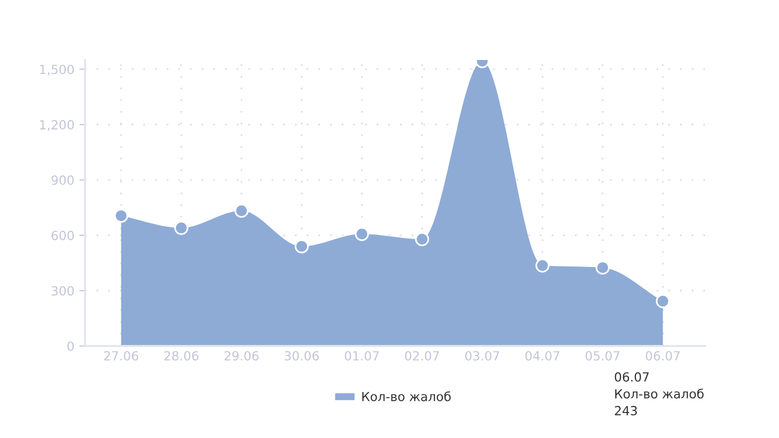 This screenshot has height=438, width=779. I want to click on x-tick-label: 28.06, so click(181, 356).